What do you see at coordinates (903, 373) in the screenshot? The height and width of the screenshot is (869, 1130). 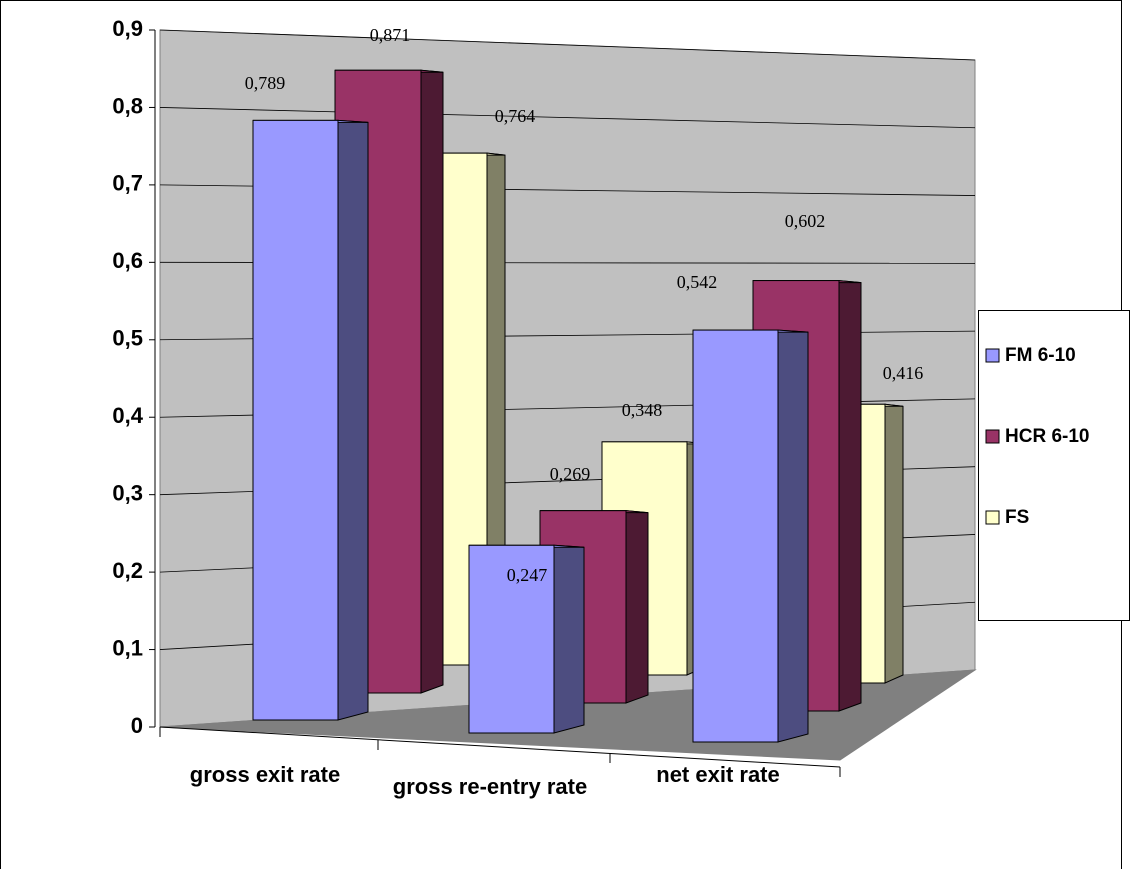 I see `value-label: 0,416` at bounding box center [903, 373].